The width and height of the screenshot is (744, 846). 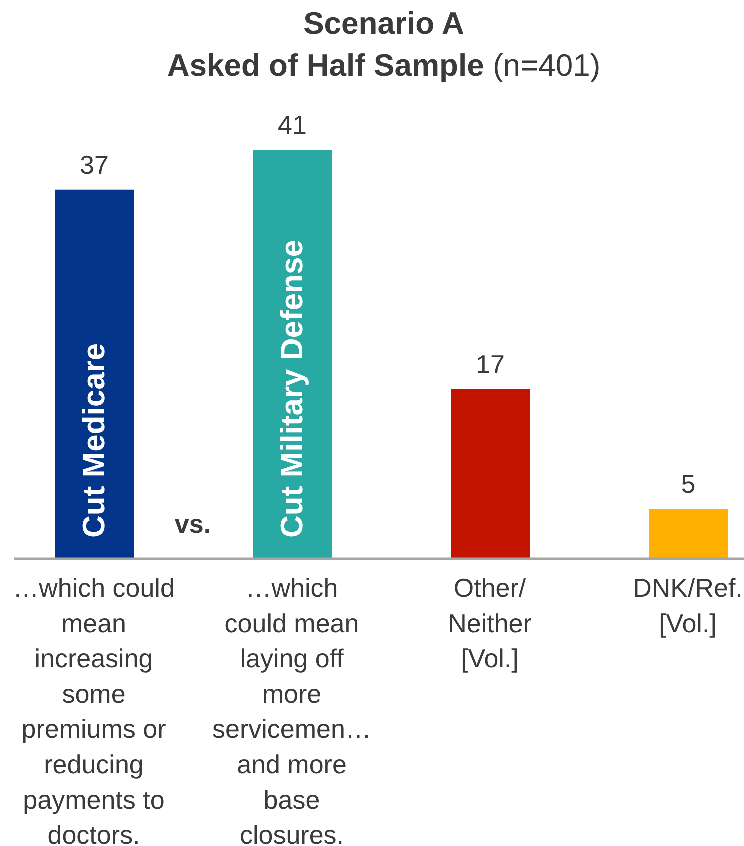 What do you see at coordinates (490, 623) in the screenshot?
I see `x-tick-label: Other/ Neither [Vol.]` at bounding box center [490, 623].